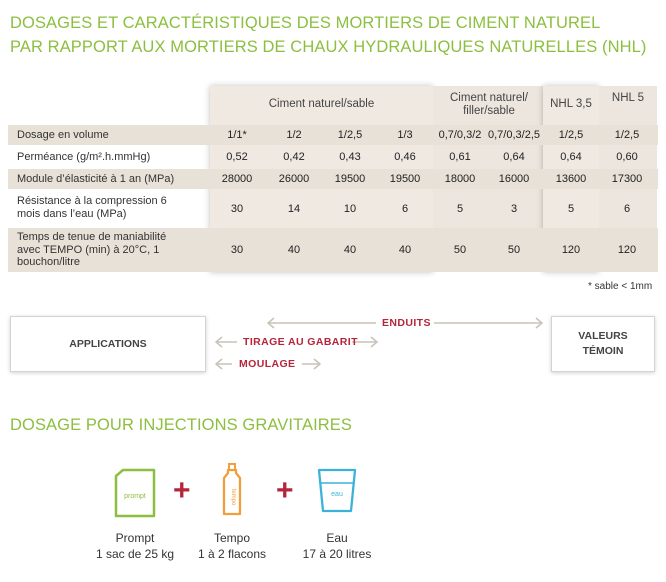 Image resolution: width=666 pixels, height=582 pixels. Describe the element at coordinates (63, 135) in the screenshot. I see `row-label: Dosage en volume` at that location.